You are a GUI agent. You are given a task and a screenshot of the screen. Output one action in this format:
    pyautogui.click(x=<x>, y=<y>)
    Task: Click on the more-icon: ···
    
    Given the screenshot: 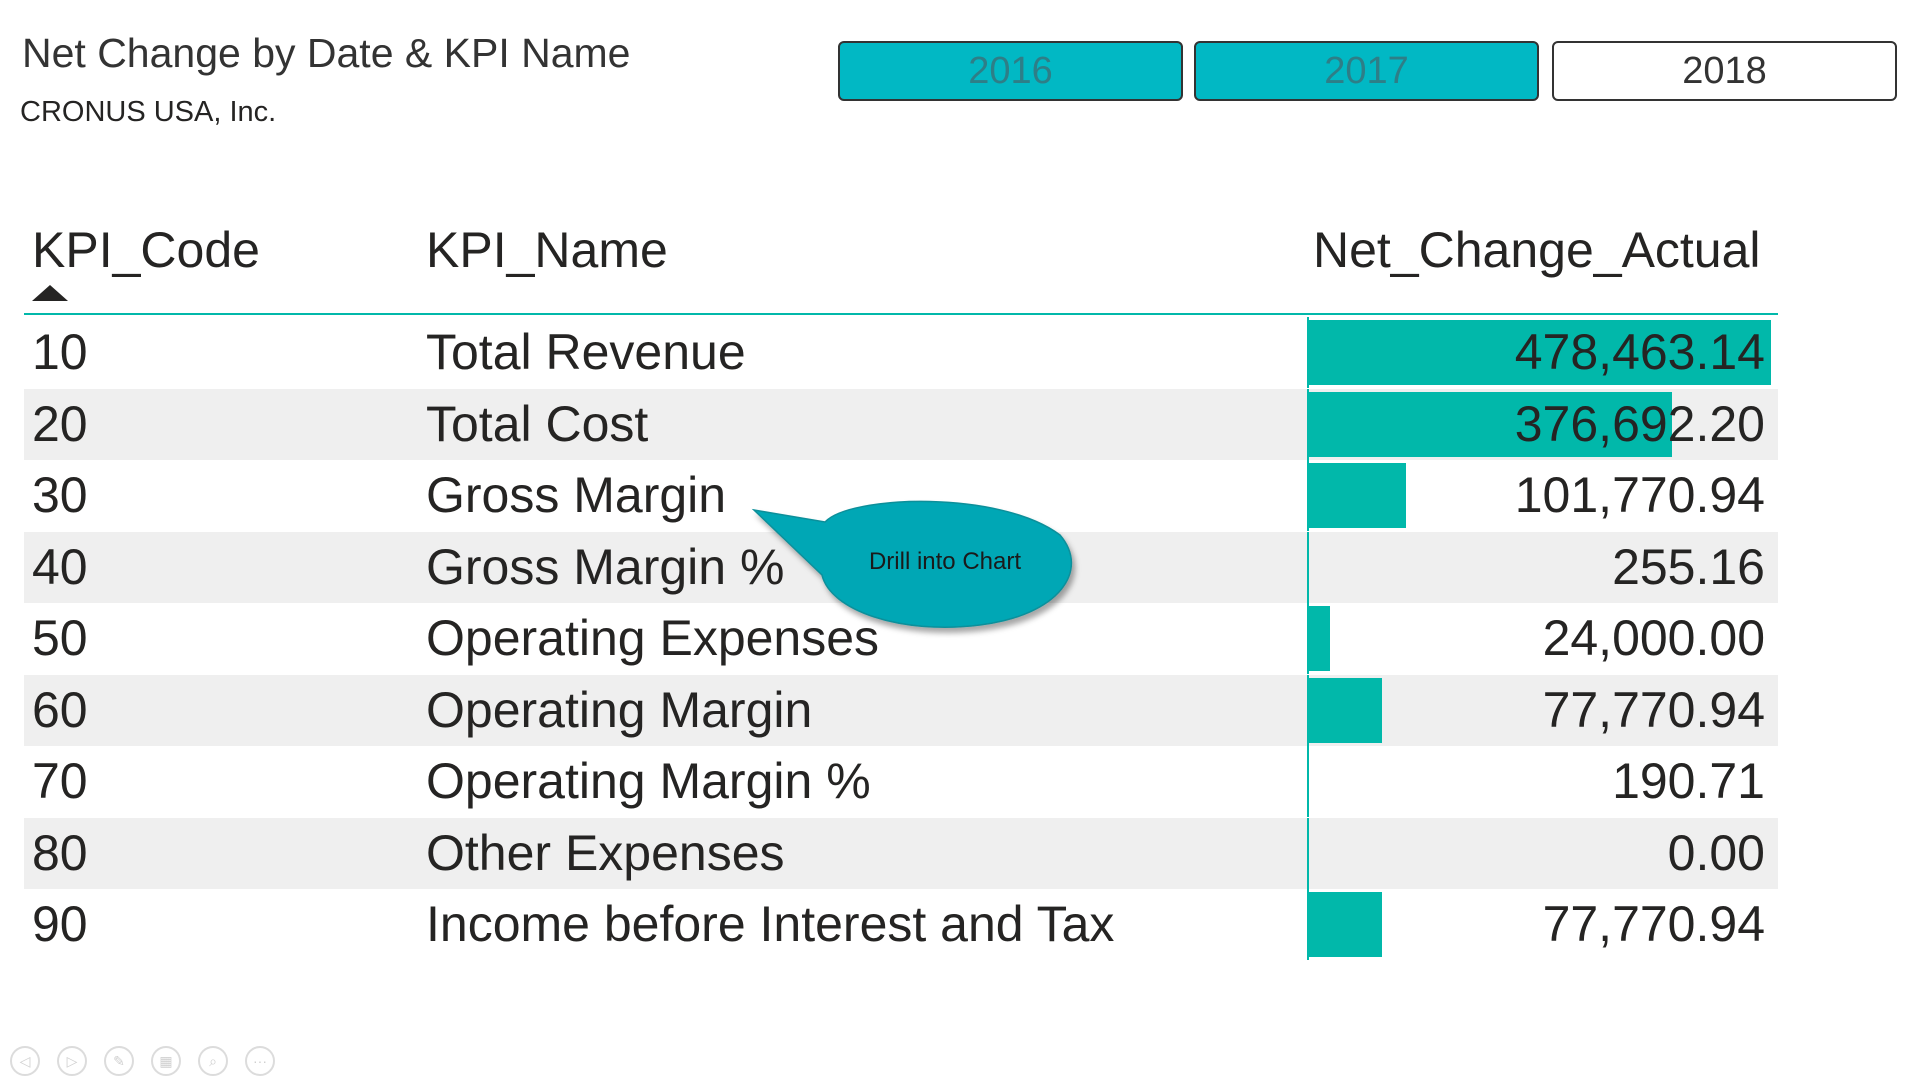 What is the action you would take?
    pyautogui.click(x=260, y=1061)
    